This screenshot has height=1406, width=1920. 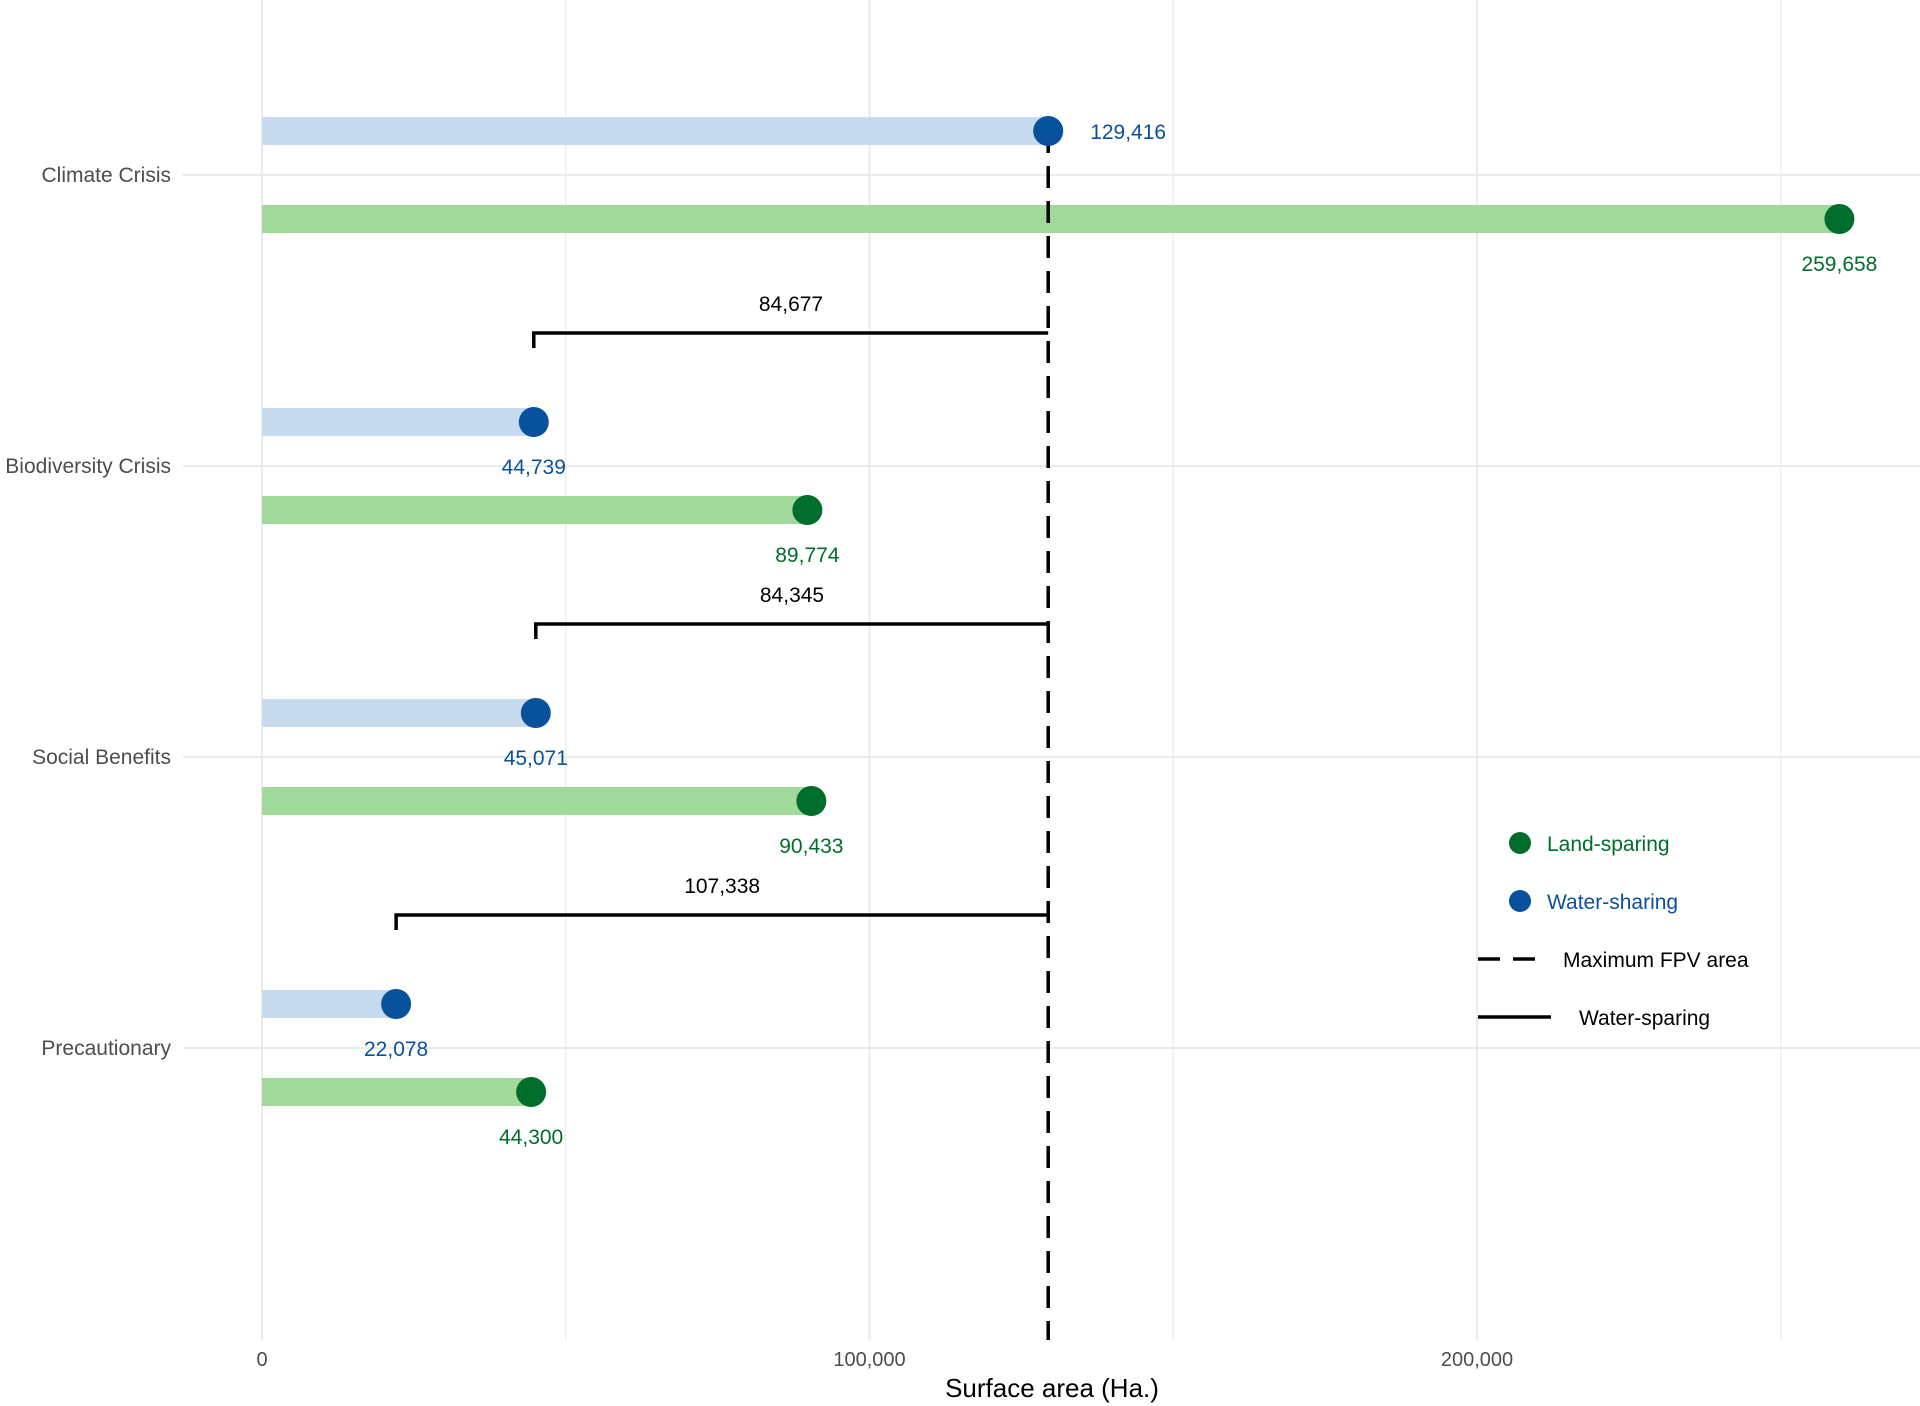 What do you see at coordinates (531, 1092) in the screenshot?
I see `land-sparing-point-precautionary` at bounding box center [531, 1092].